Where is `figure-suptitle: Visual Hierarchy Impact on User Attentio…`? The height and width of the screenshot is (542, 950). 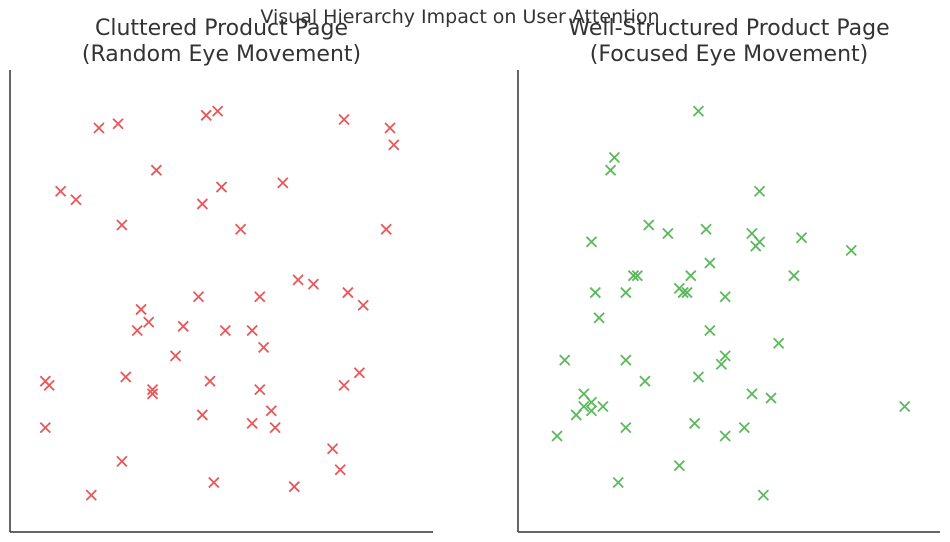
figure-suptitle: Visual Hierarchy Impact on User Attentio… is located at coordinates (460, 17).